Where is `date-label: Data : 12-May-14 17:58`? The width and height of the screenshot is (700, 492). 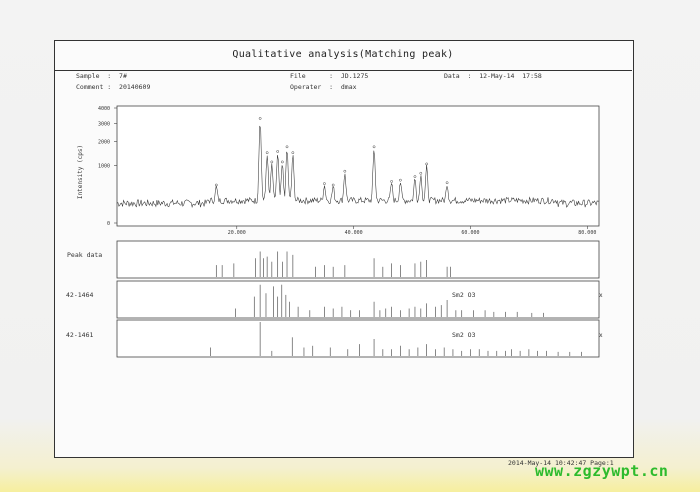
date-label: Data : 12-May-14 17:58 is located at coordinates (493, 76).